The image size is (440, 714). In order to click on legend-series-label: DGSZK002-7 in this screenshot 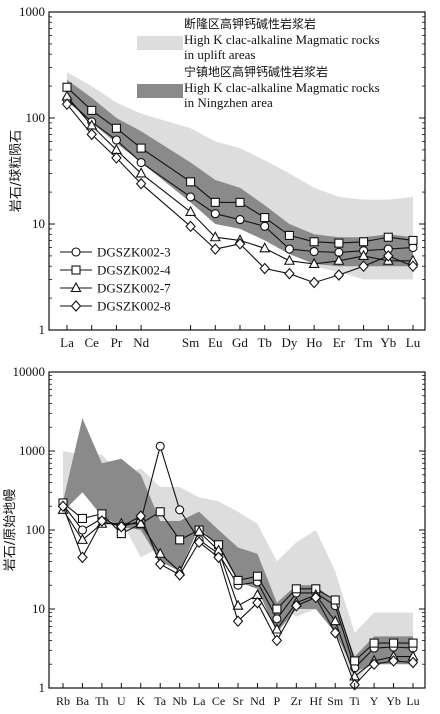, I will do `click(134, 288)`.